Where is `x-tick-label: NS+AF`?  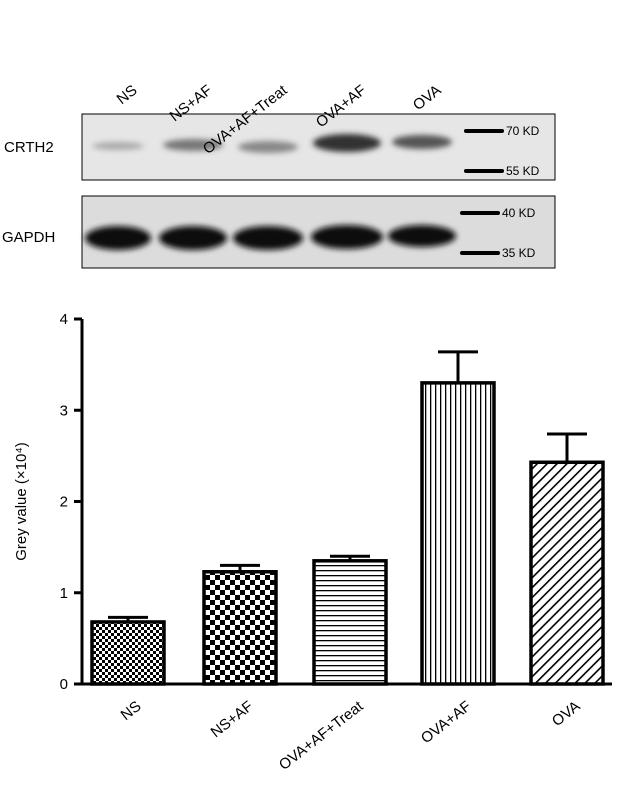 x-tick-label: NS+AF is located at coordinates (232, 719).